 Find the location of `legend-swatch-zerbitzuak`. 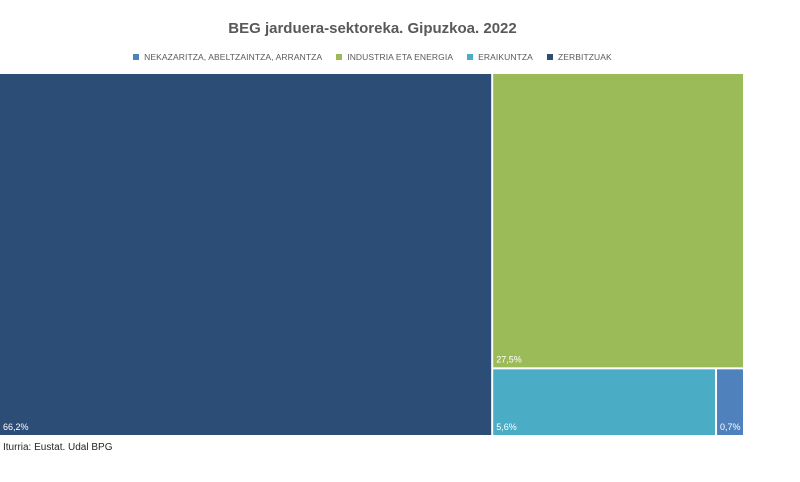

legend-swatch-zerbitzuak is located at coordinates (549, 57).